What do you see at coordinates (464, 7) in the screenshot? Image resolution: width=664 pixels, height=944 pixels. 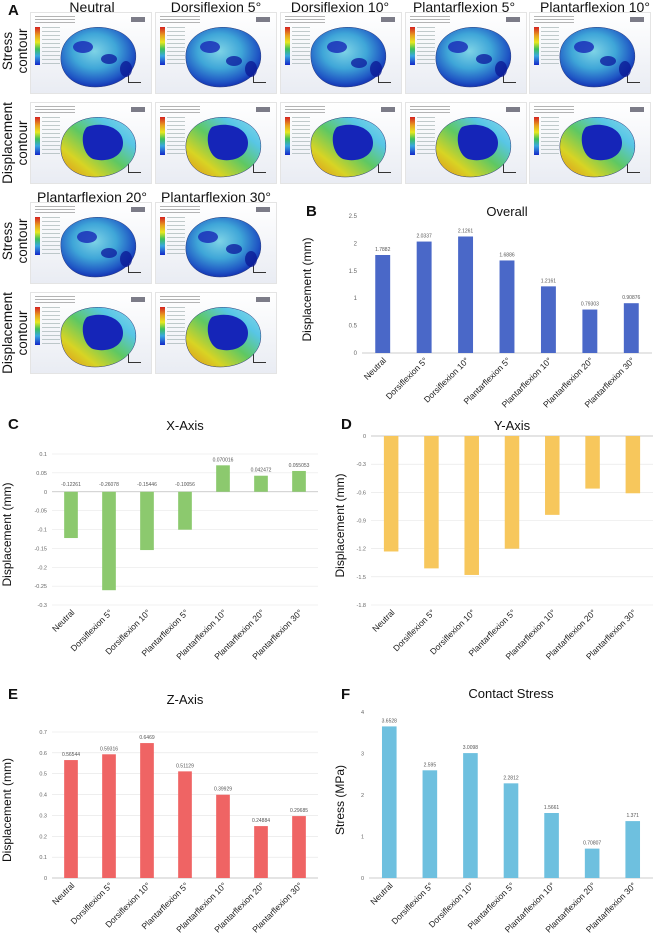 I see `col-header-plantarflexion-5: Plantarflexion 5°` at bounding box center [464, 7].